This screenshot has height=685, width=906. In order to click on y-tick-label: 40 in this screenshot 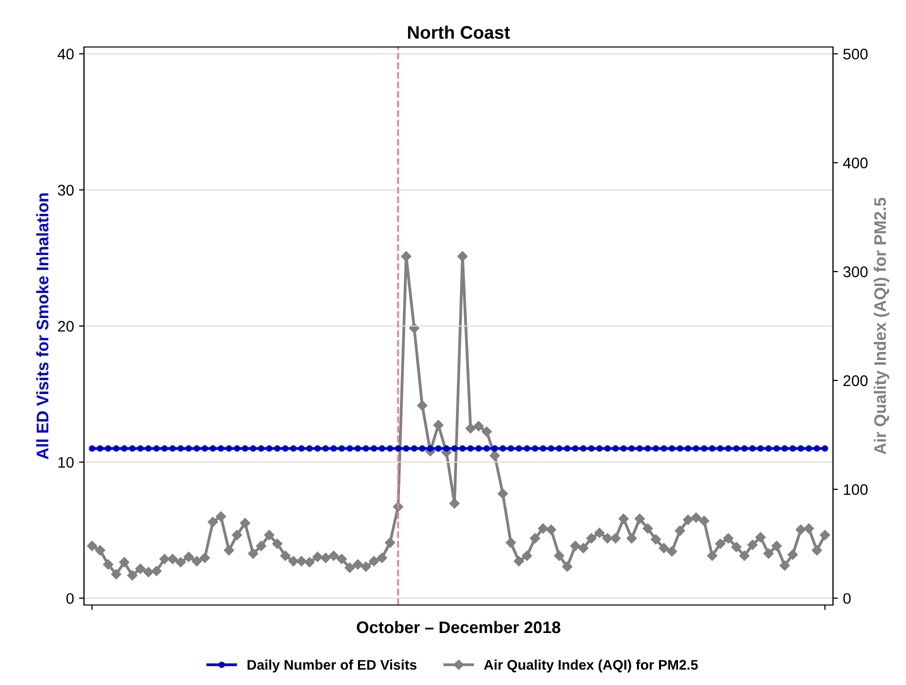, I will do `click(66, 54)`.